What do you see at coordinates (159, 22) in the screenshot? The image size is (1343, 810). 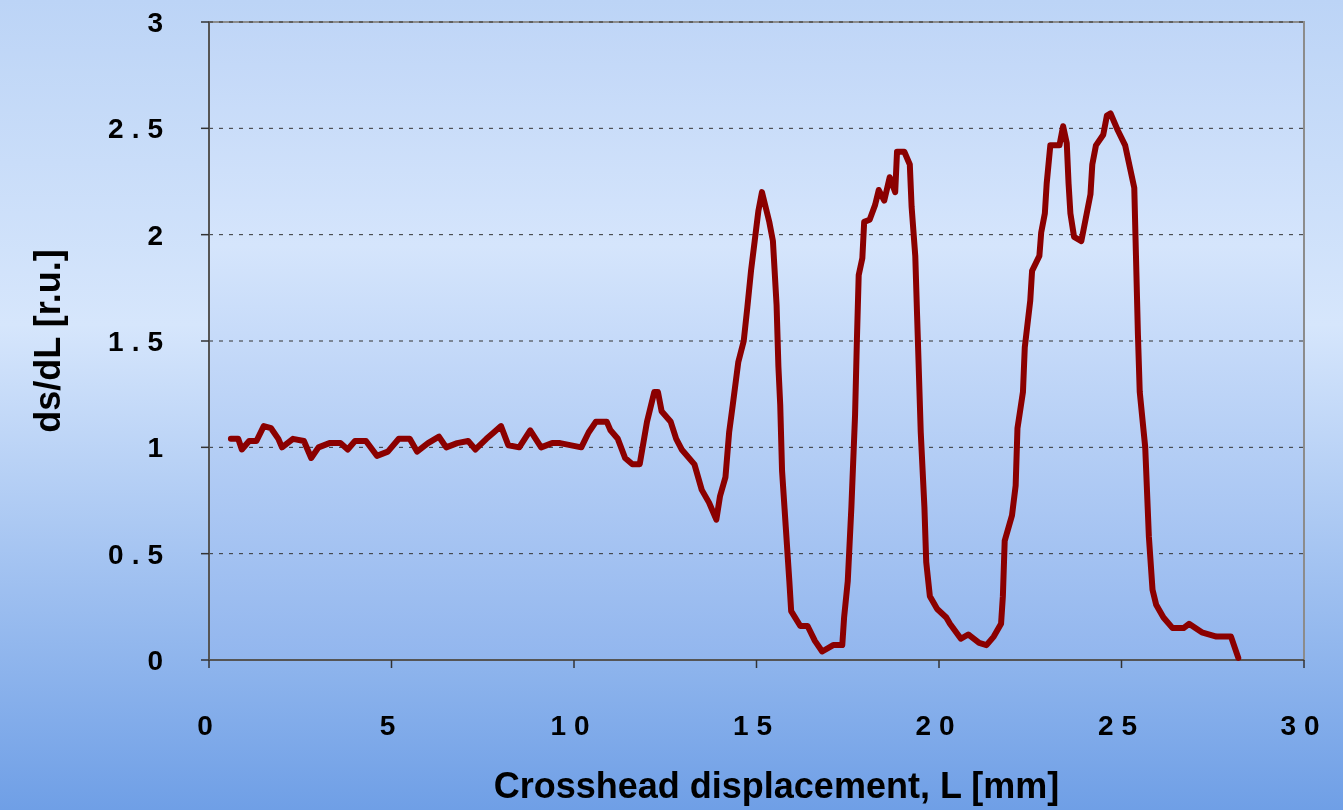 I see `y-tick-label: 3` at bounding box center [159, 22].